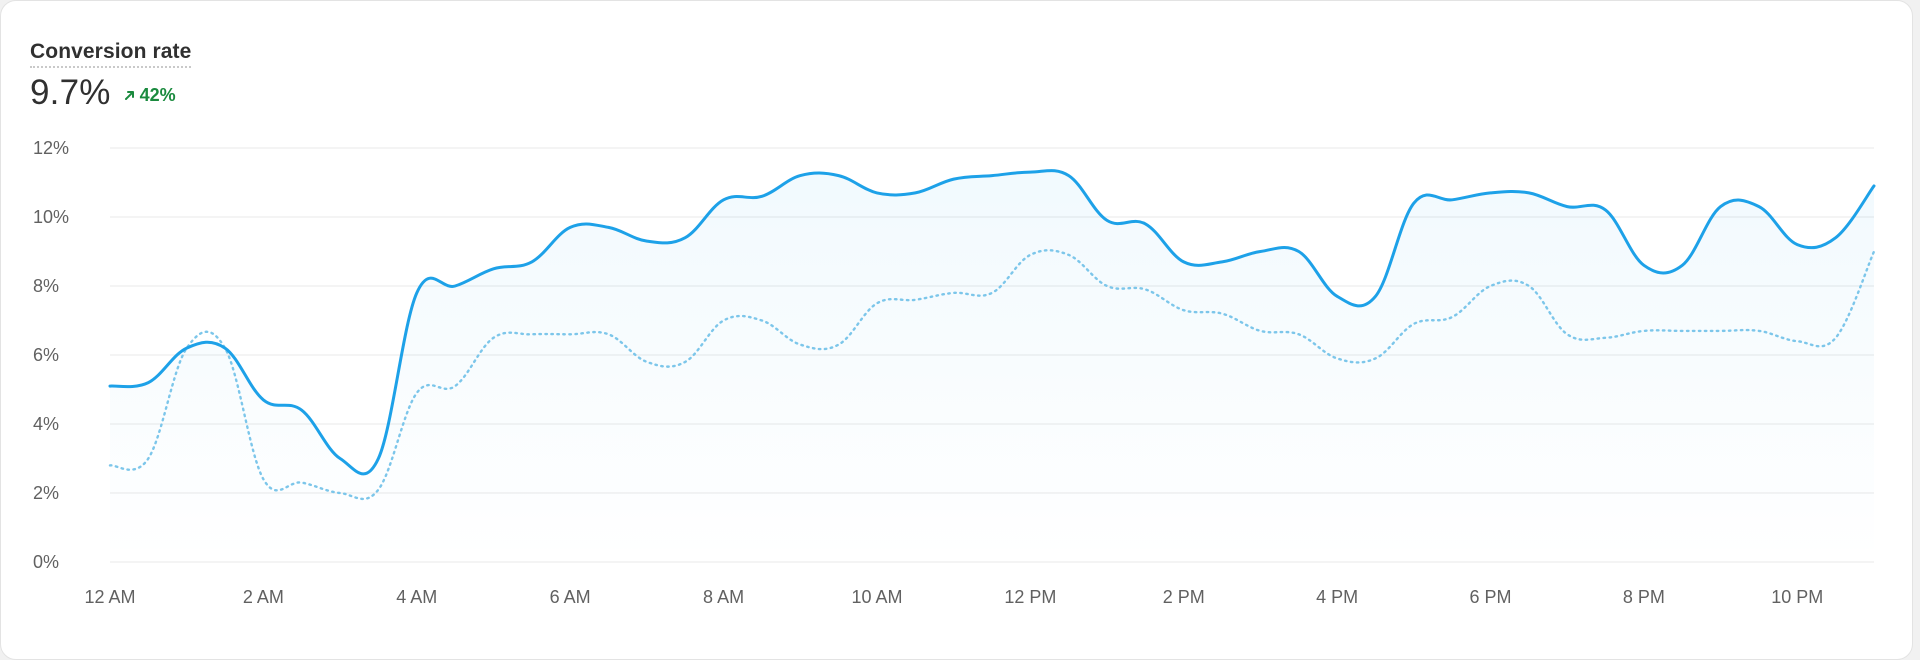 This screenshot has width=1920, height=660. What do you see at coordinates (570, 597) in the screenshot?
I see `x-tick-label: 6 AM` at bounding box center [570, 597].